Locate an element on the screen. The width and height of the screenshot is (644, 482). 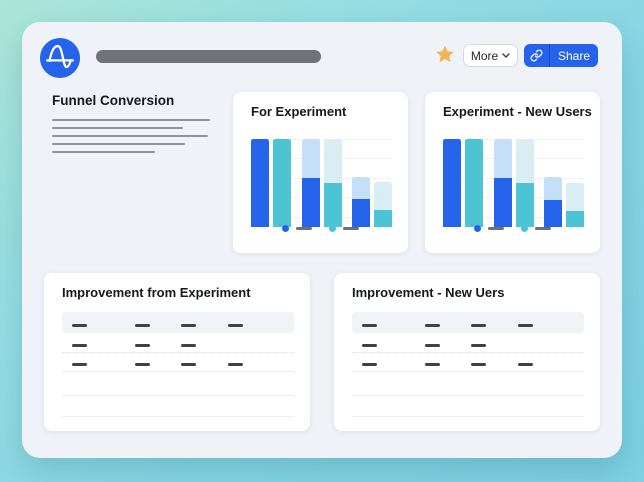
table-card-title: Improvement - New Uers is located at coordinates (428, 292).